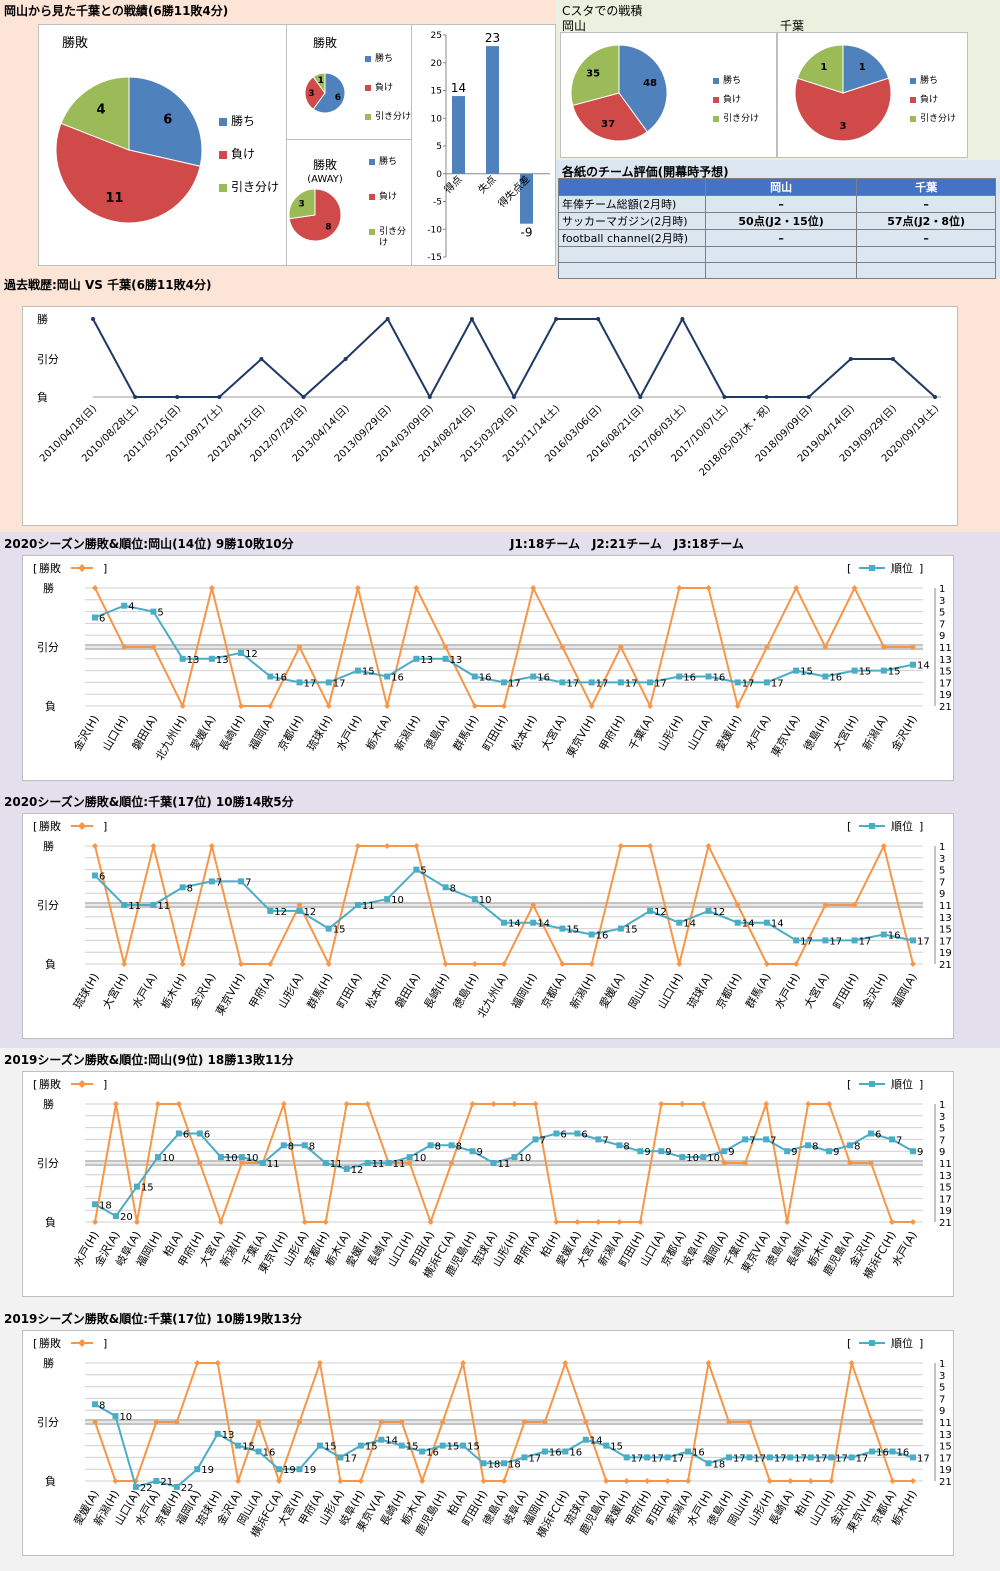 This screenshot has width=1000, height=1571. I want to click on pie-title: 勝敗, so click(325, 164).